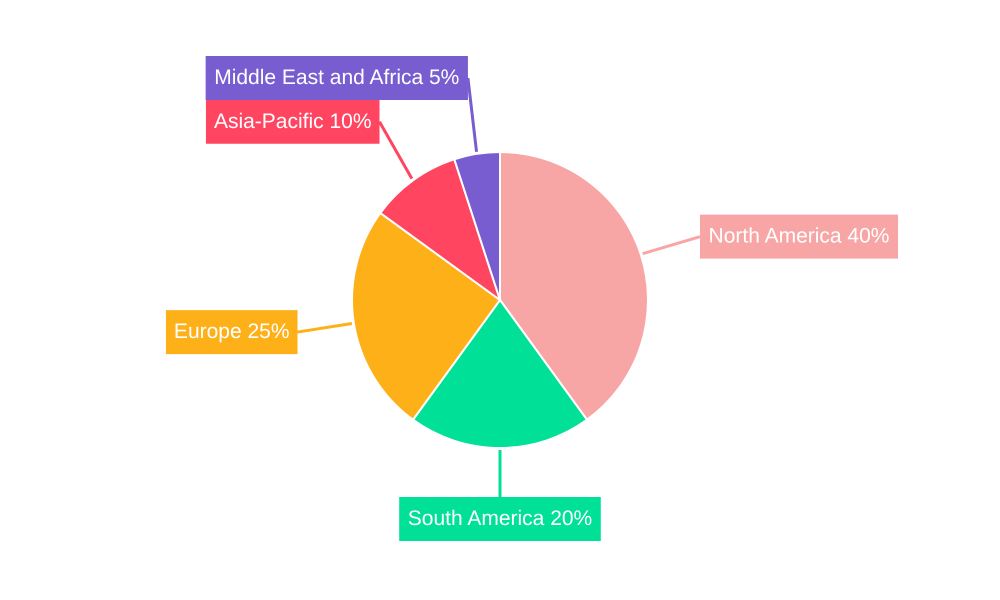  Describe the element at coordinates (293, 121) in the screenshot. I see `slice-label: Asia-Pacific 10%` at that location.